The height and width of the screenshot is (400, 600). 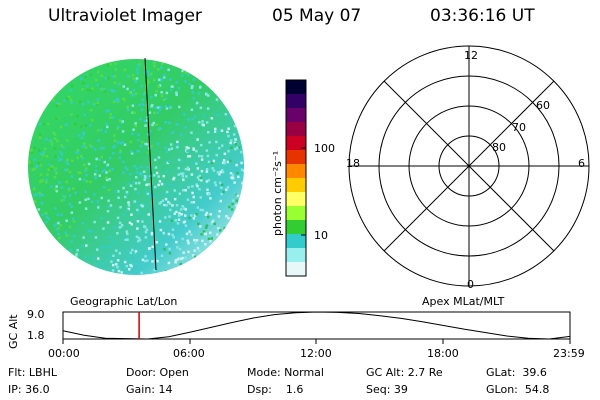 I want to click on y-tick-9: 9.0, so click(x=36, y=314).